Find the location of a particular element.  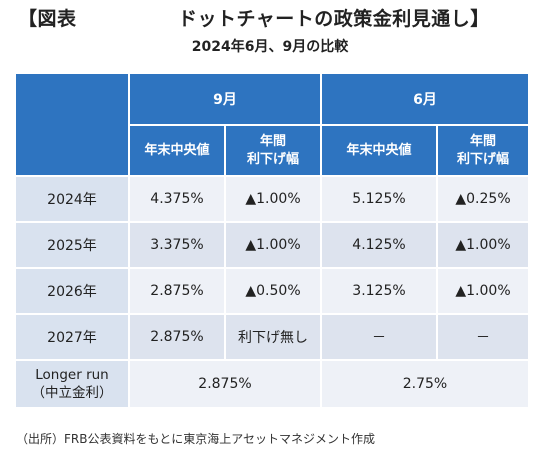

header-sep-cut: 年間 利下げ幅 is located at coordinates (273, 150).